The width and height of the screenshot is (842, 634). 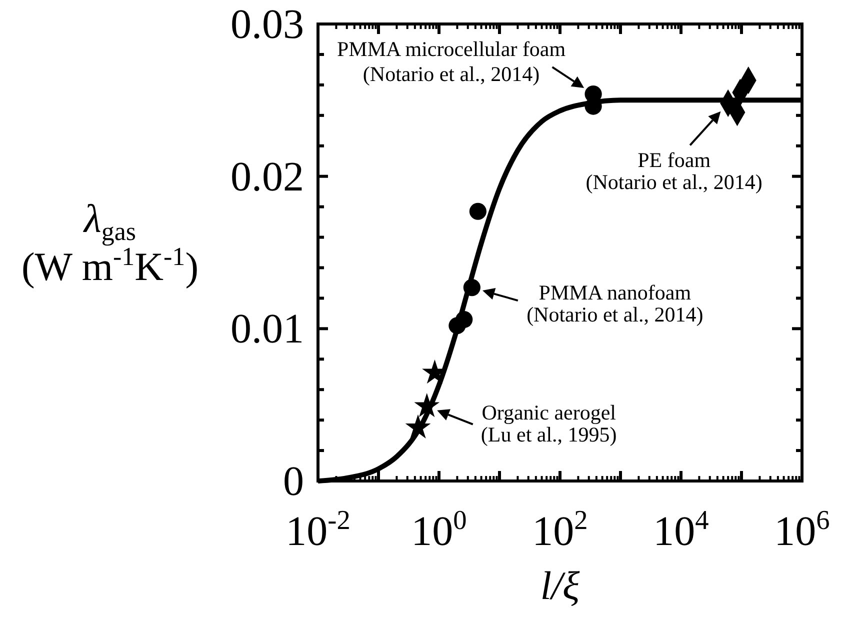 I want to click on annotation: PE foam (Notario et al., 2014), so click(x=674, y=171).